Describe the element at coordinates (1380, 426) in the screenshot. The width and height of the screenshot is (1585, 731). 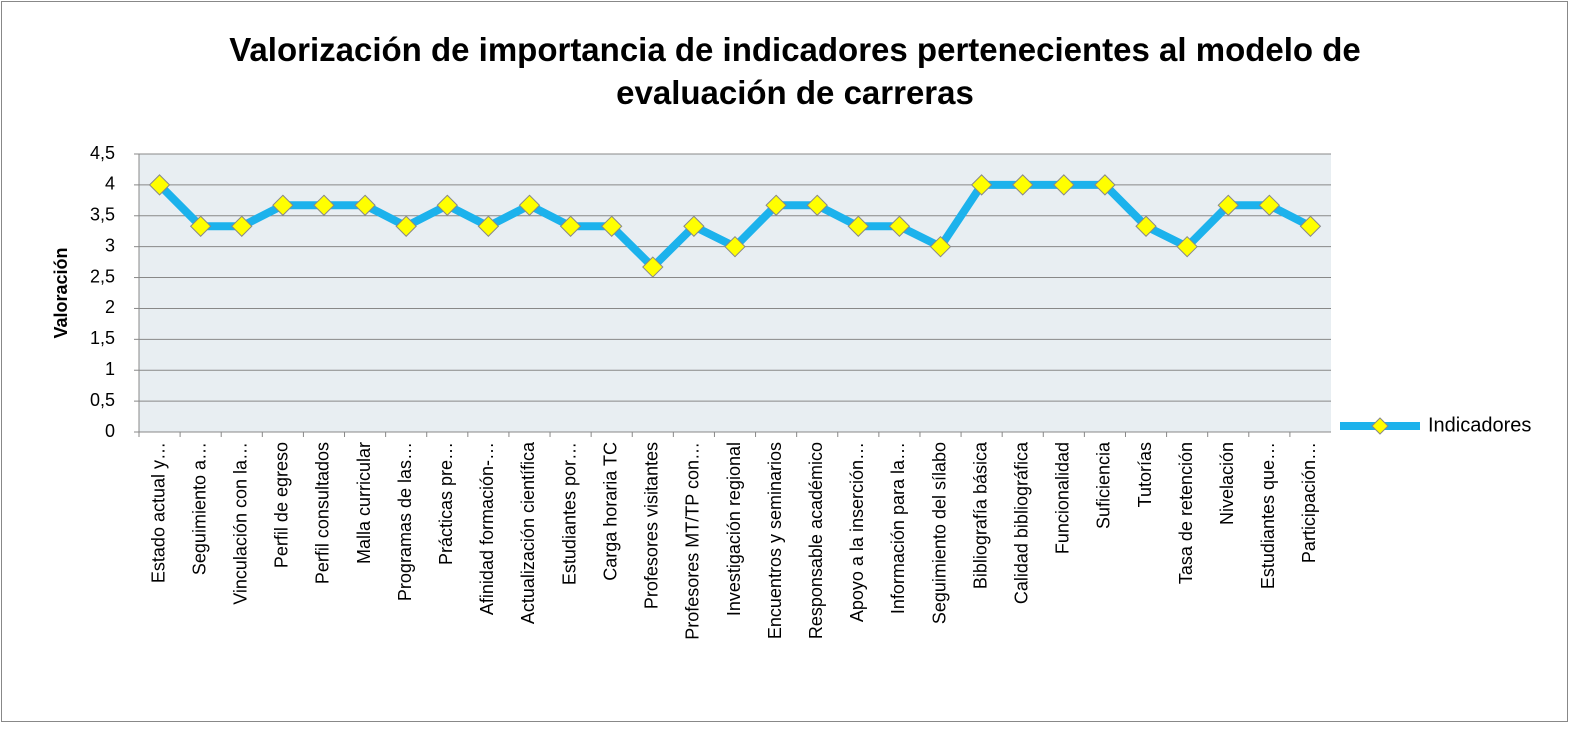
I see `legend-marker` at that location.